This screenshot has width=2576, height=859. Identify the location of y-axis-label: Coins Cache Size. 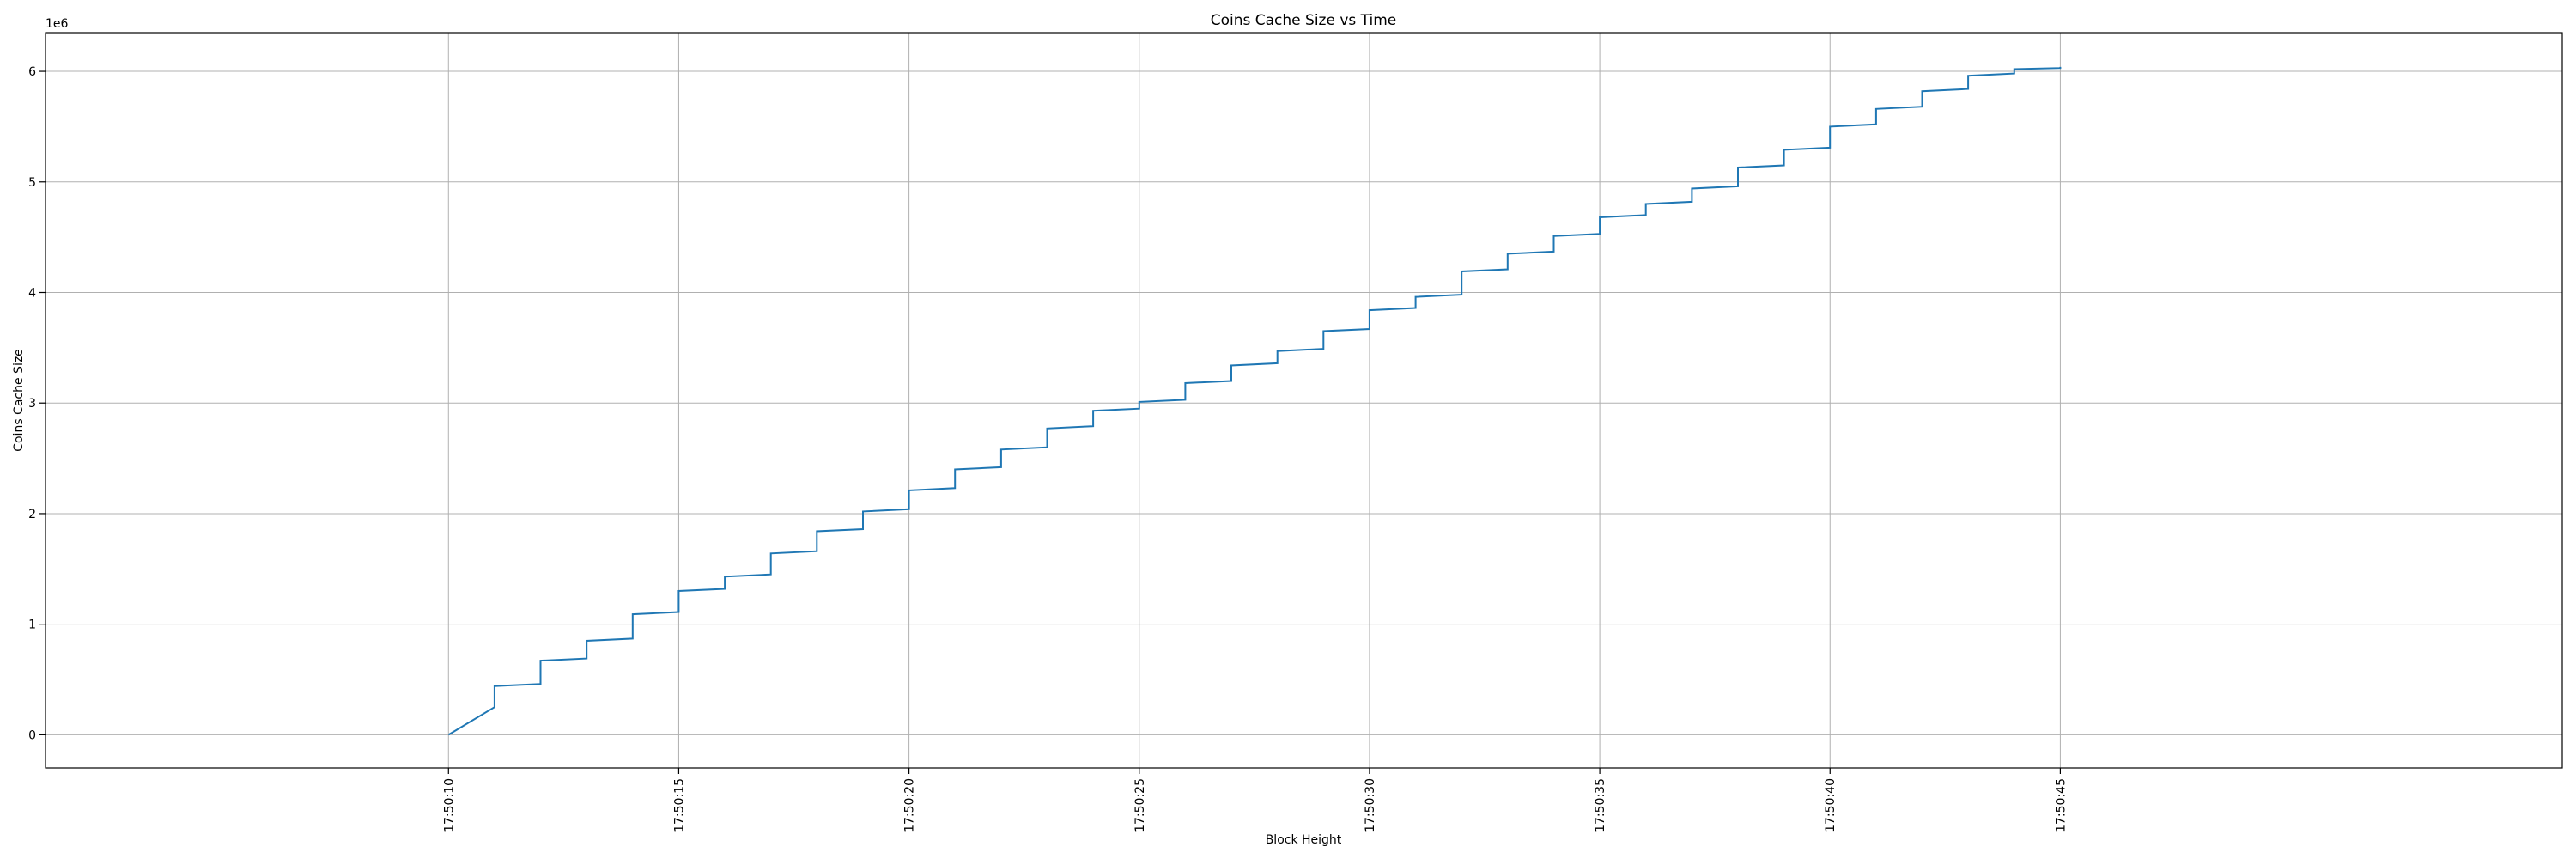
(19, 401).